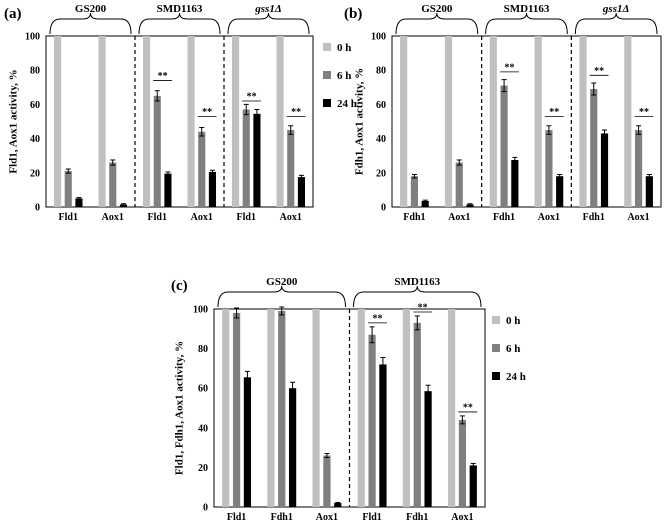 Image resolution: width=669 pixels, height=525 pixels. I want to click on strain-label: gss1Δ, so click(267, 9).